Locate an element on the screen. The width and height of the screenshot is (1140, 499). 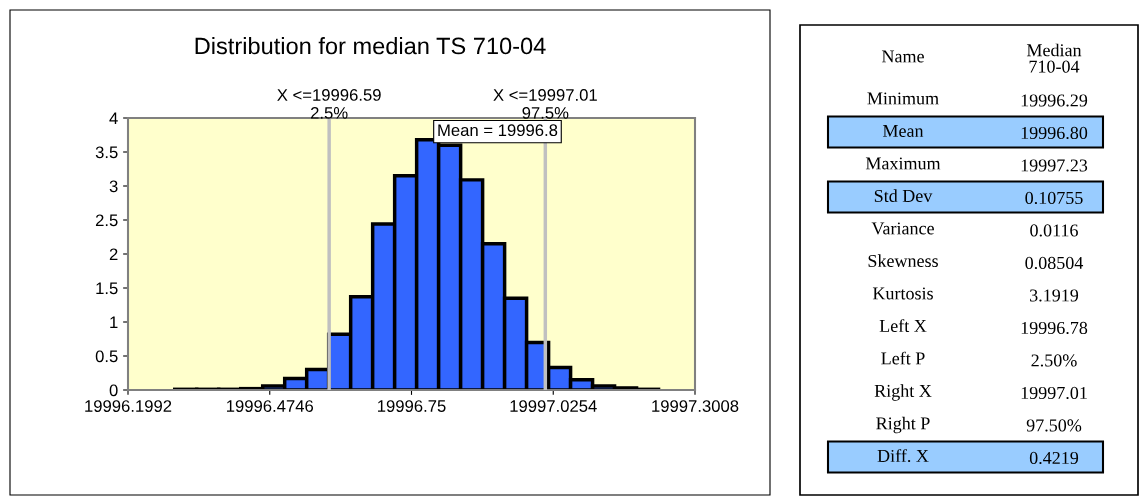
text: Std Dev is located at coordinates (903, 196).